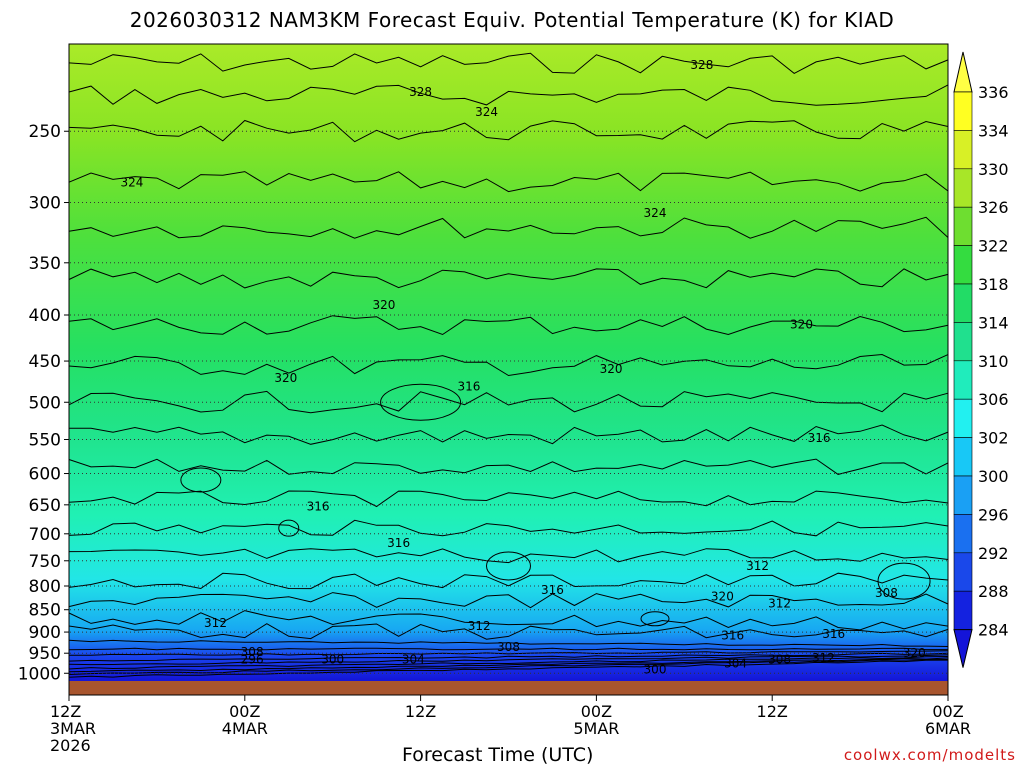 The height and width of the screenshot is (768, 1024). What do you see at coordinates (45, 316) in the screenshot?
I see `y-tick-label: 400` at bounding box center [45, 316].